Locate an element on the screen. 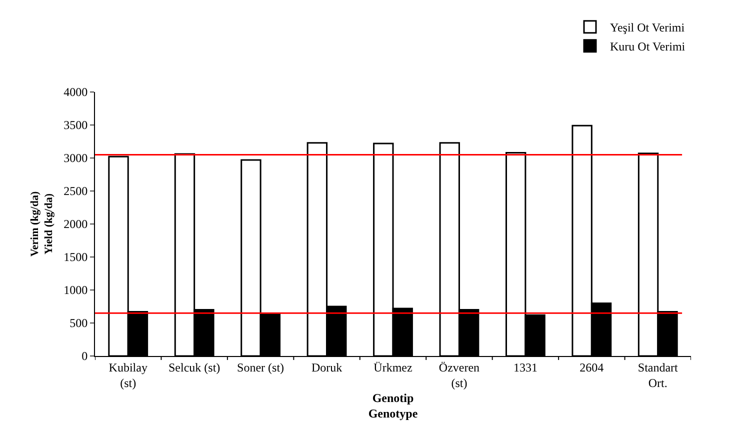 This screenshot has height=436, width=751. y-tick-label: 3000 is located at coordinates (76, 158).